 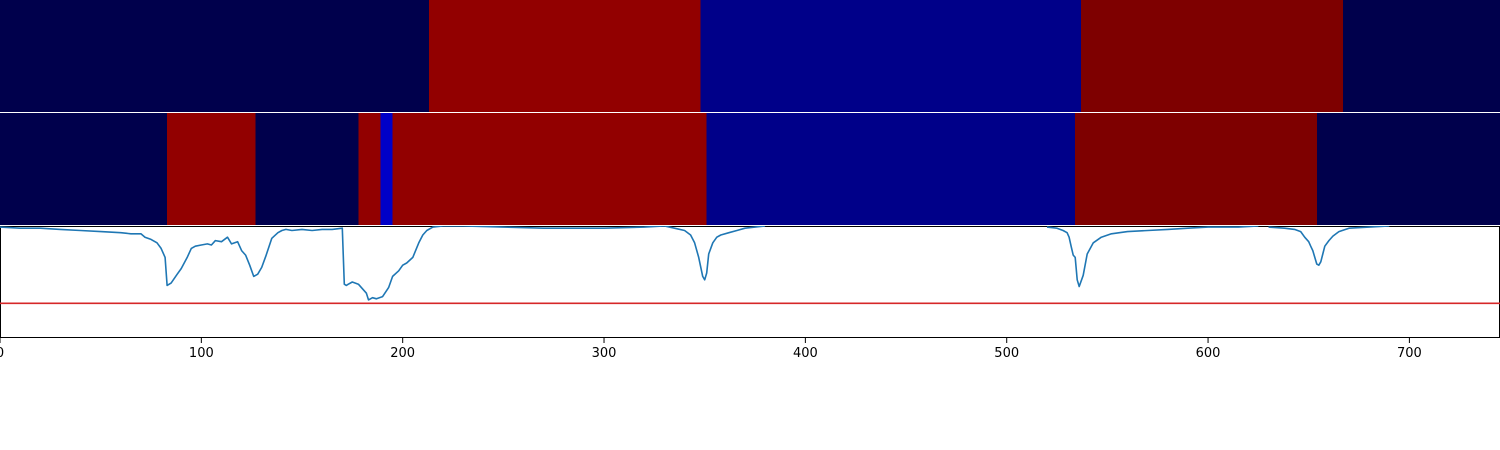 What do you see at coordinates (1006, 353) in the screenshot?
I see `x-tick-label: 500` at bounding box center [1006, 353].